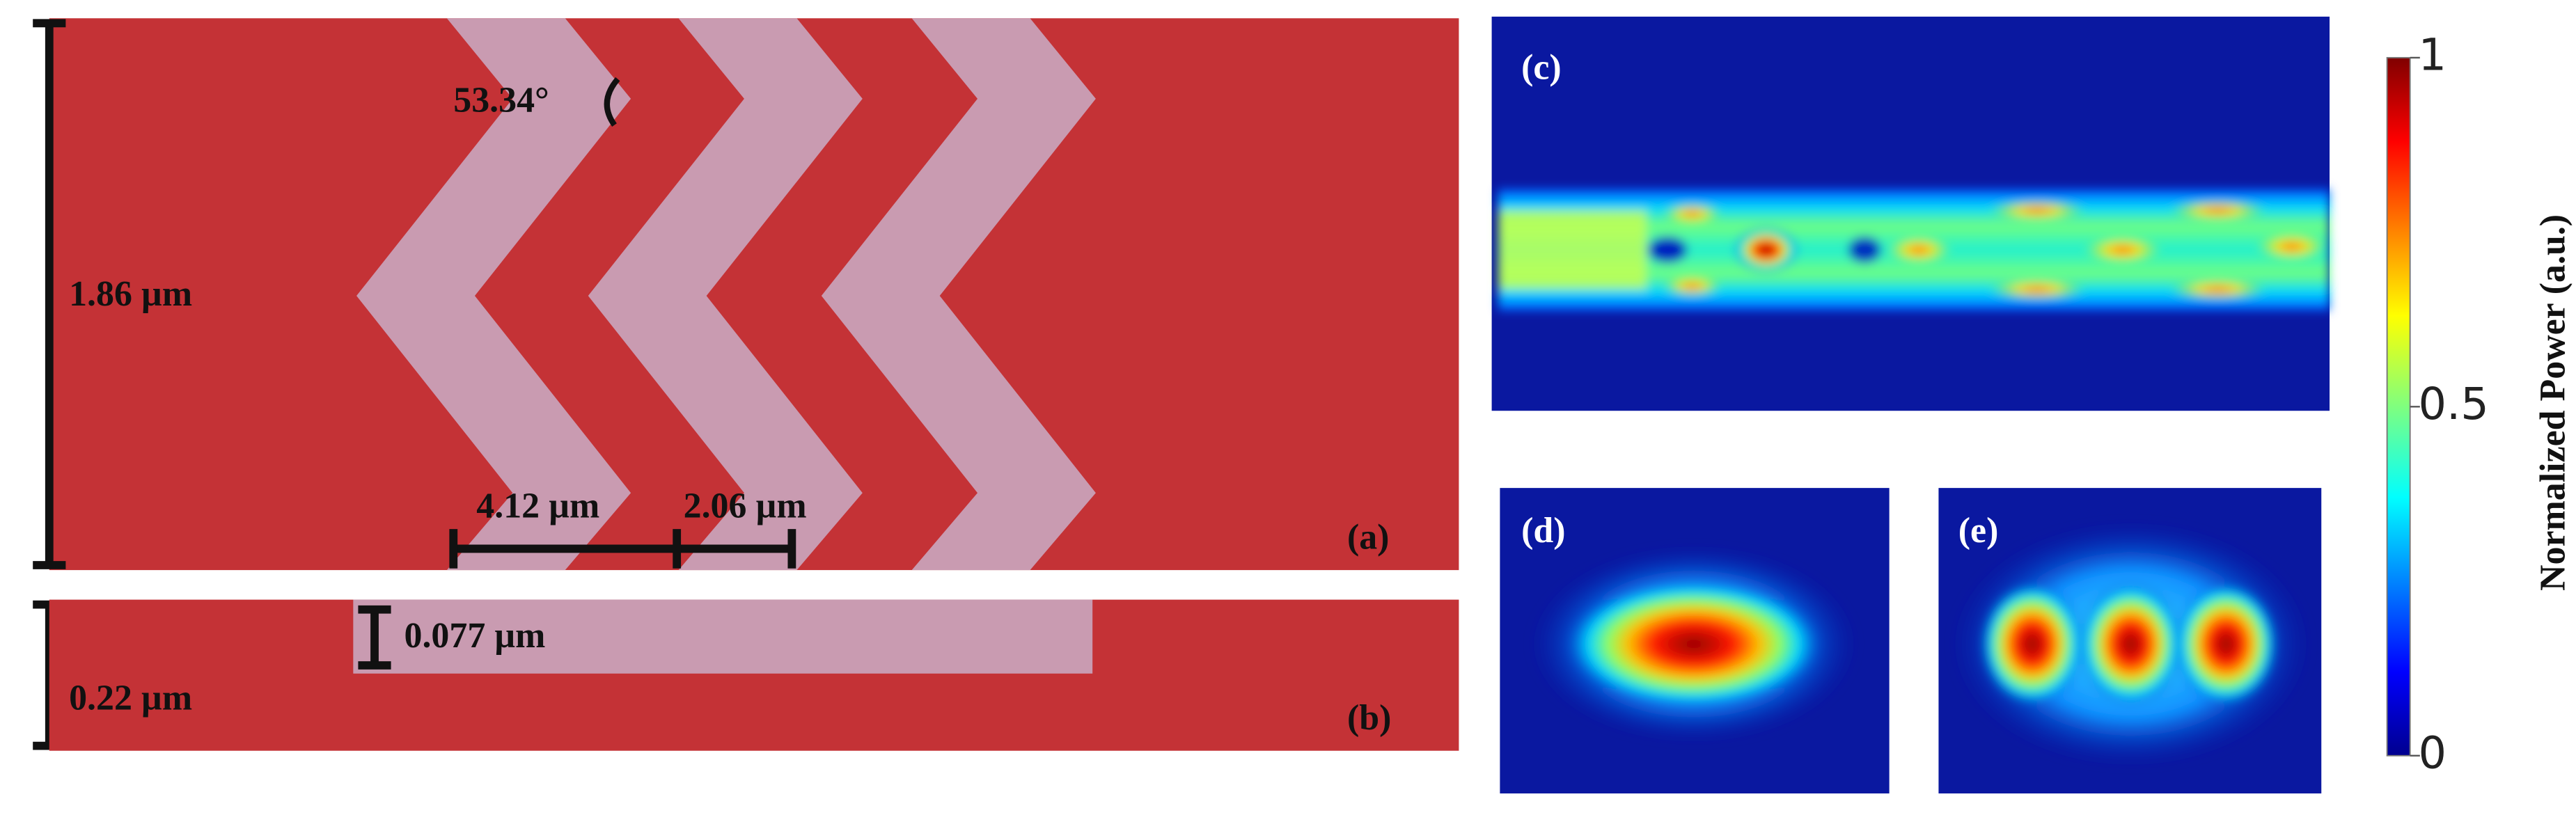  I want to click on depth-bar, so click(374, 637).